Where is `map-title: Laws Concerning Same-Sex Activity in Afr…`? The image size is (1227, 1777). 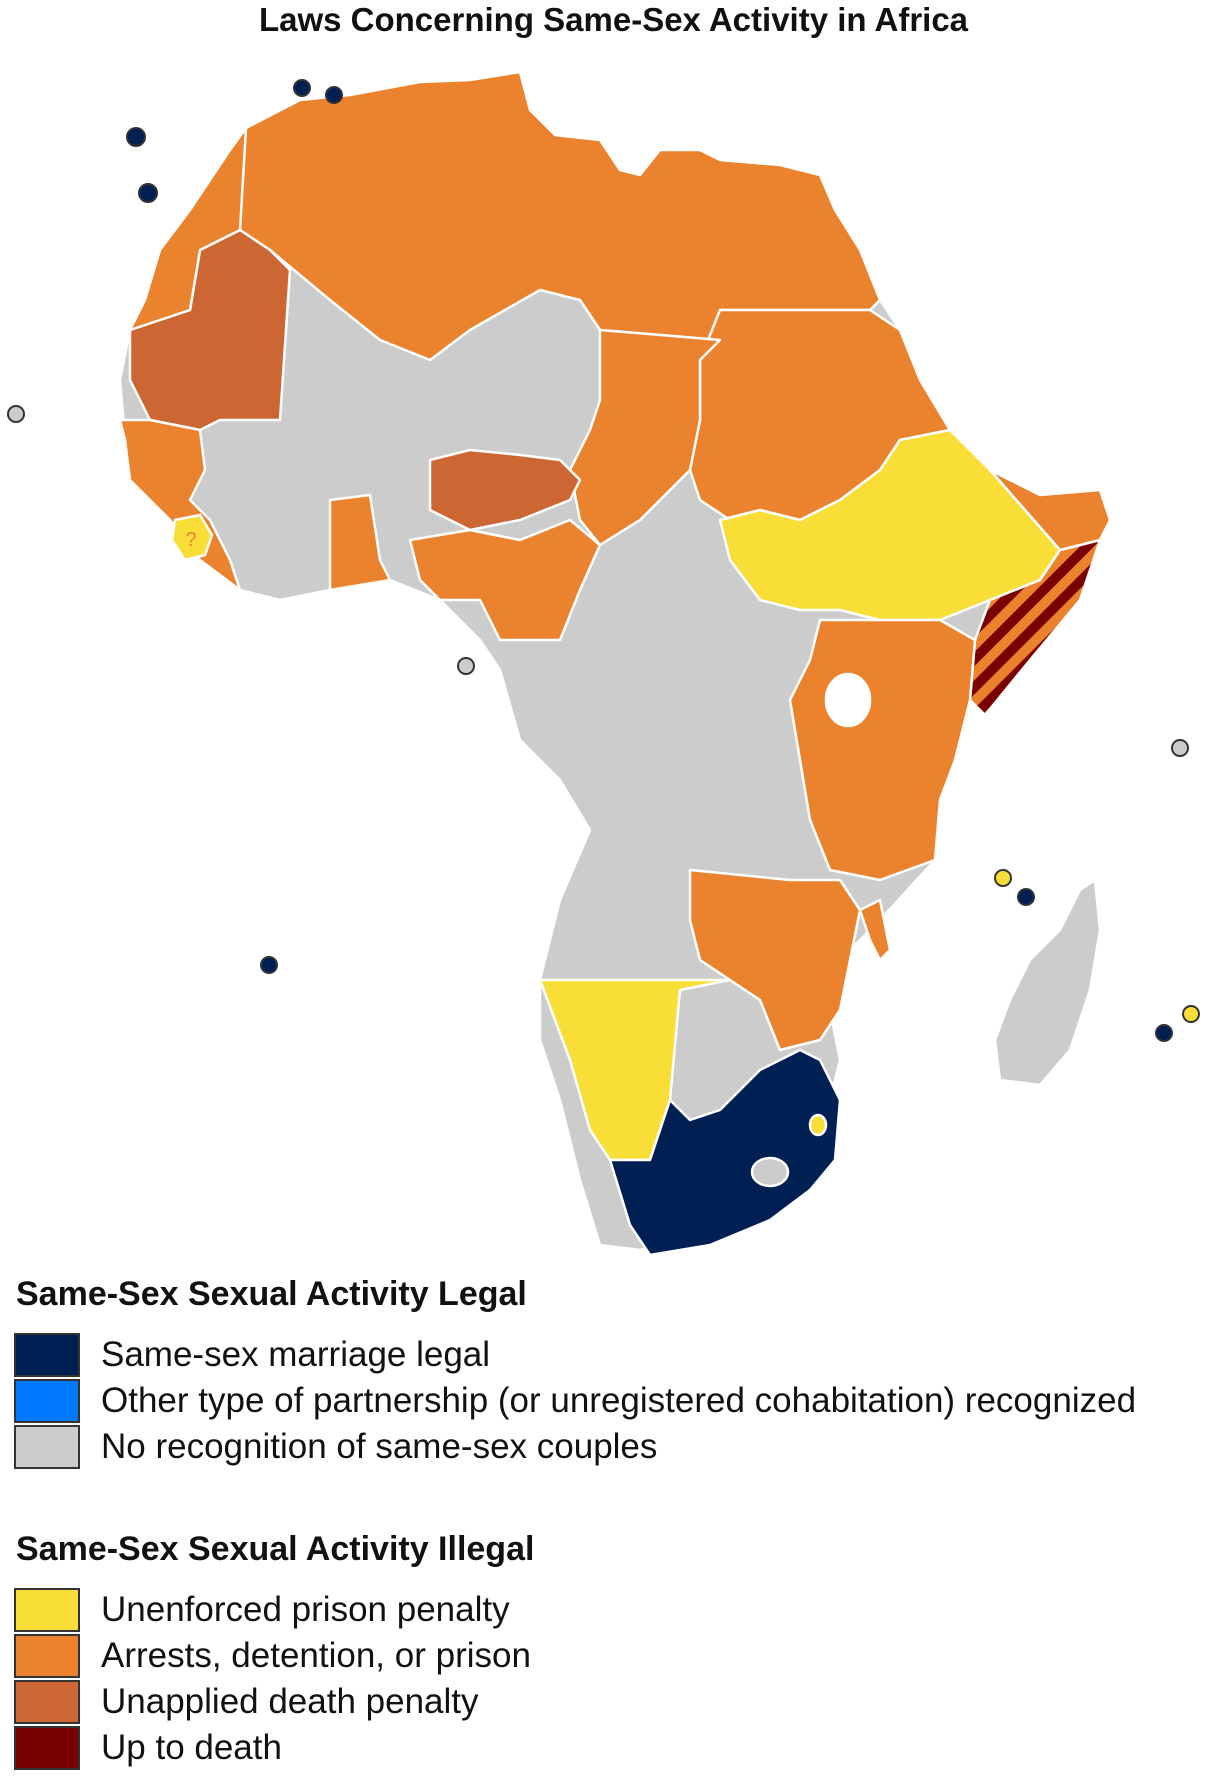 map-title: Laws Concerning Same-Sex Activity in Afr… is located at coordinates (613, 19).